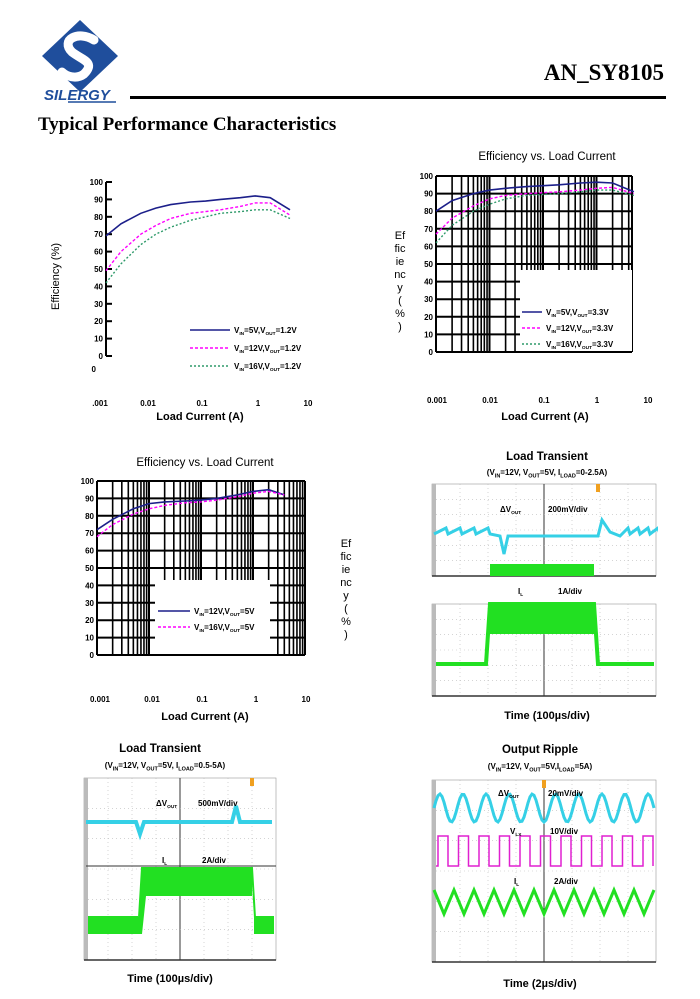  Describe the element at coordinates (542, 570) in the screenshot. I see `il-trace-upper` at that location.